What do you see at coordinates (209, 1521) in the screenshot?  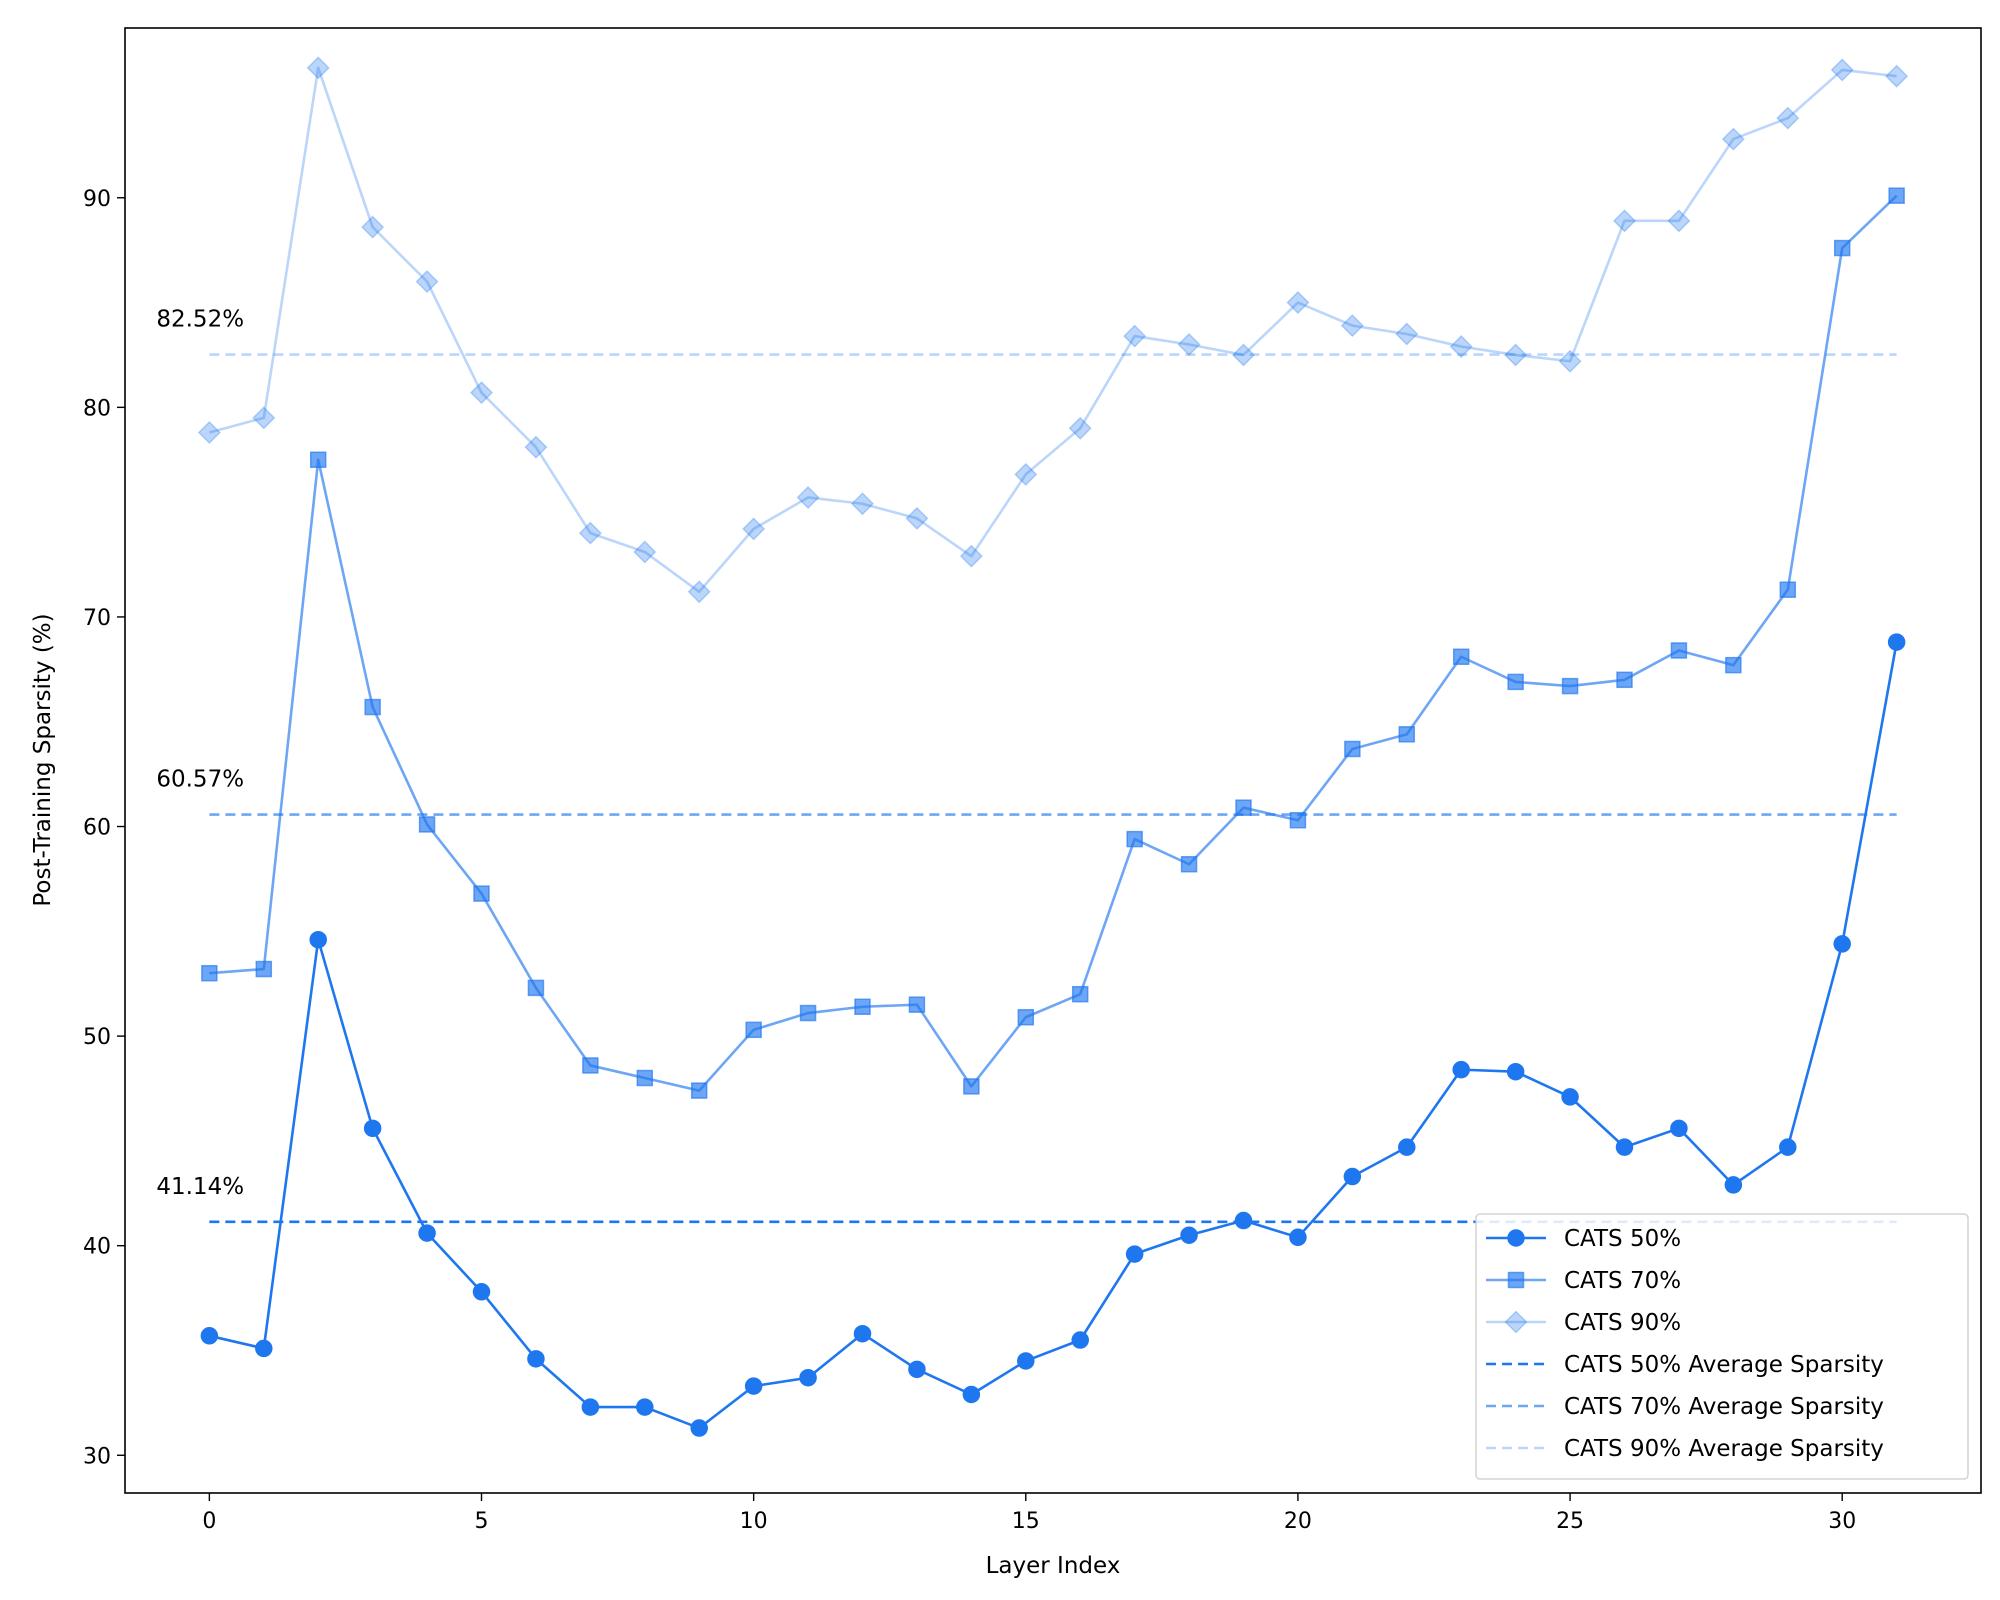 I see `x-tick-label: 0` at bounding box center [209, 1521].